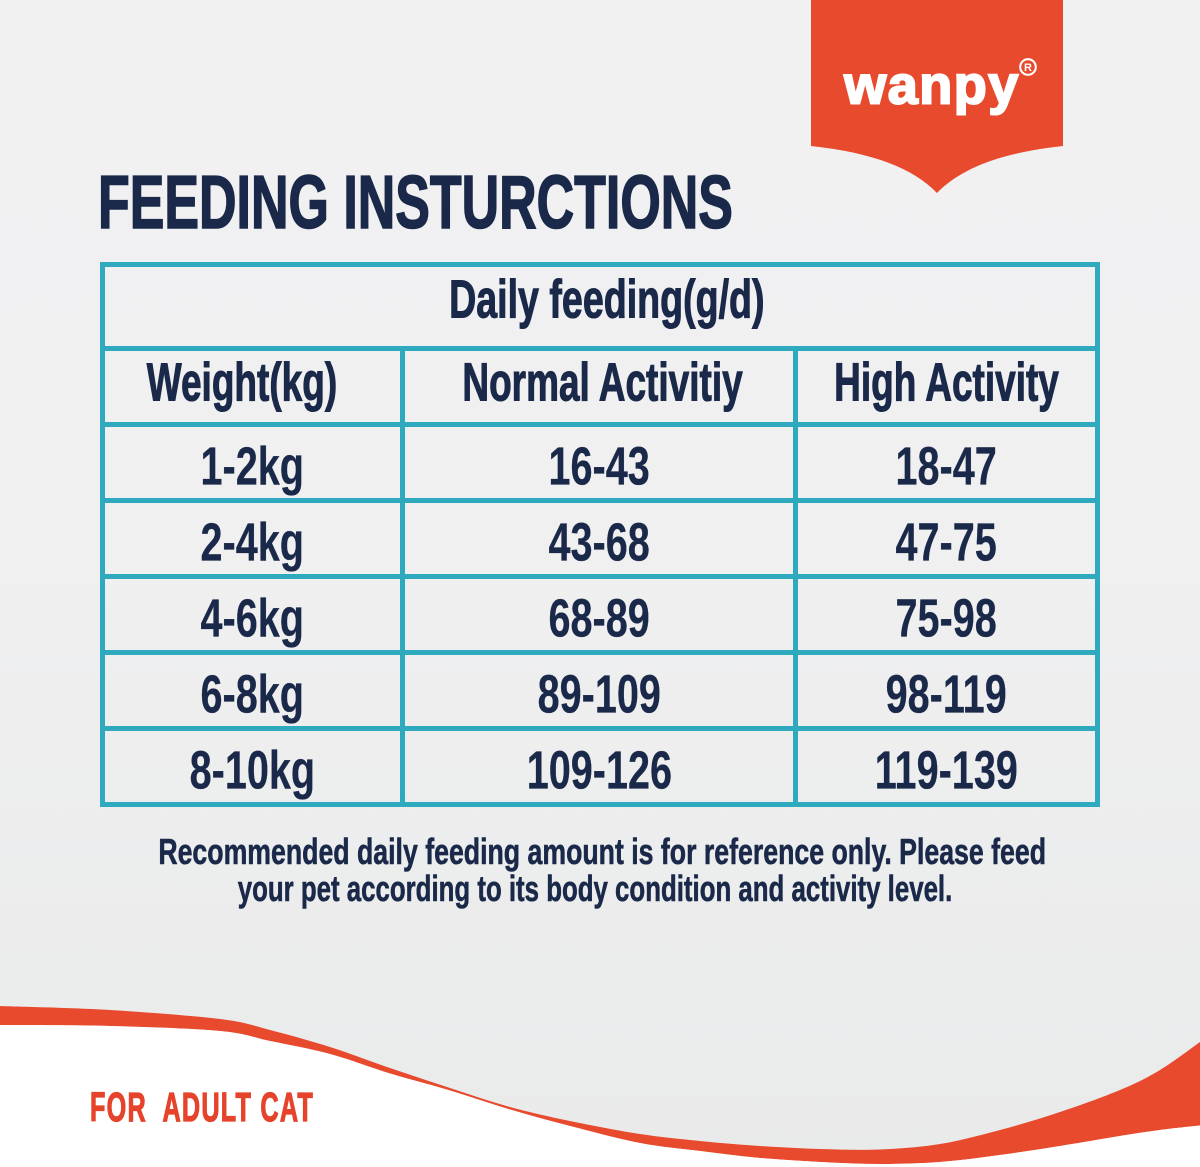 The image size is (1200, 1167). What do you see at coordinates (1028, 68) in the screenshot?
I see `svg-text: R` at bounding box center [1028, 68].